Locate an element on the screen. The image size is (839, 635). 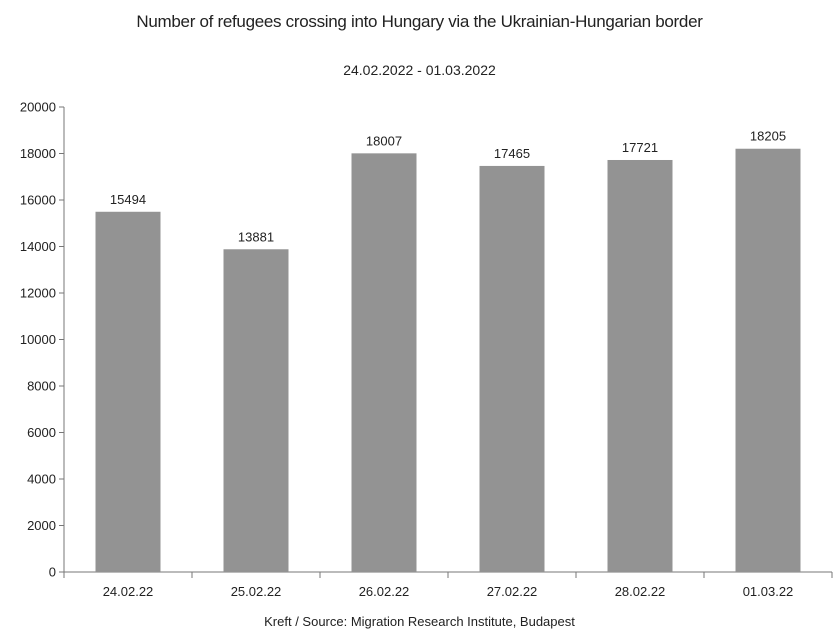
data-label: 17721 is located at coordinates (640, 147).